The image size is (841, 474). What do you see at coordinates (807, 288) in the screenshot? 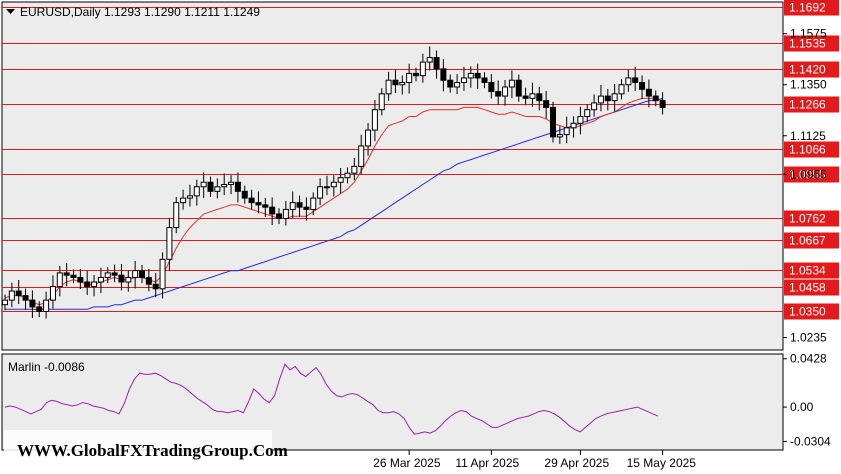
I see `level-label: 1.0458` at bounding box center [807, 288].